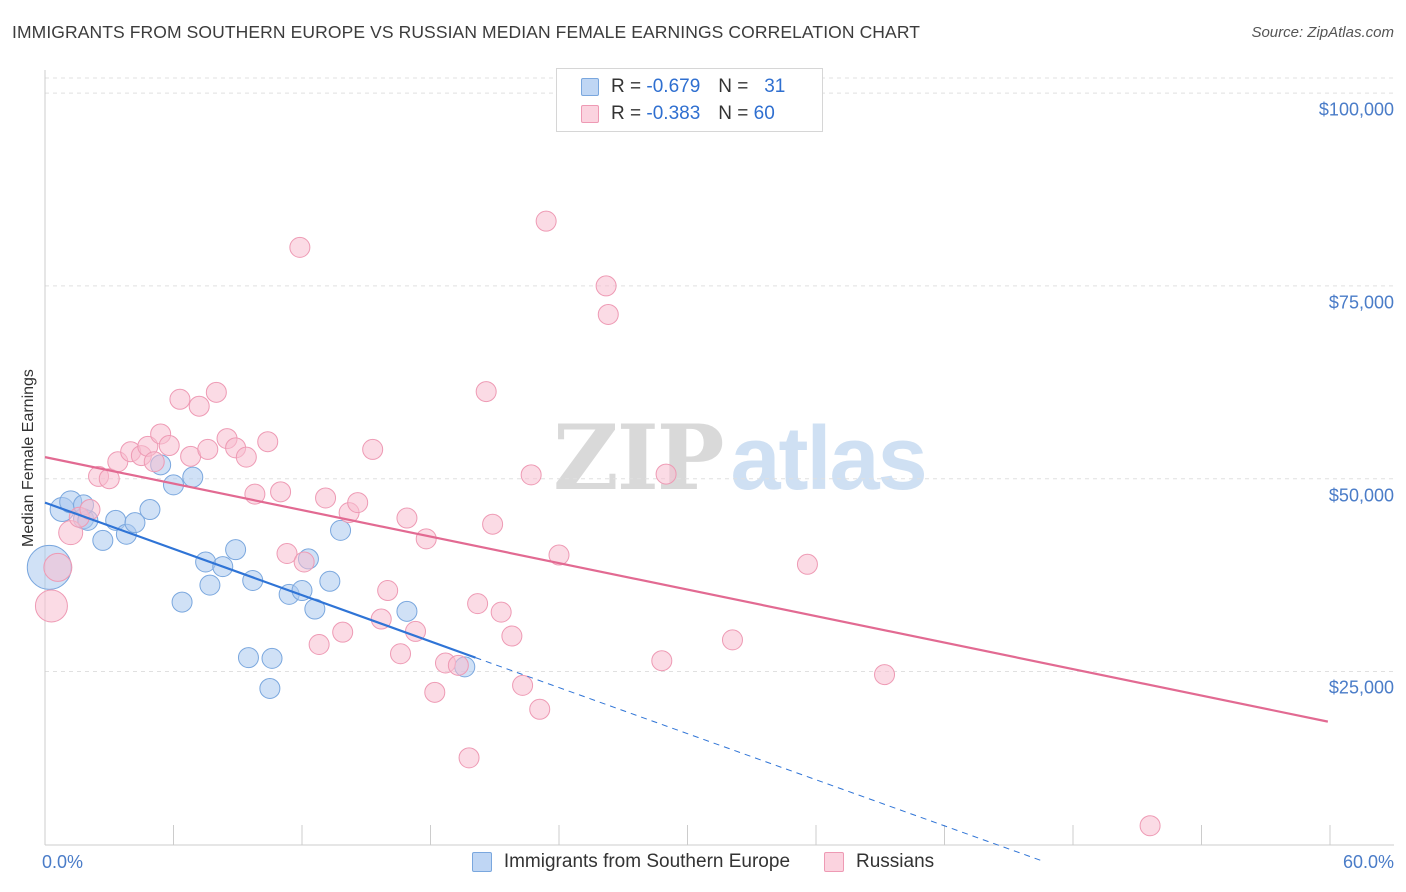 The height and width of the screenshot is (892, 1406). I want to click on y-tick-label: $100,000, so click(1356, 109).